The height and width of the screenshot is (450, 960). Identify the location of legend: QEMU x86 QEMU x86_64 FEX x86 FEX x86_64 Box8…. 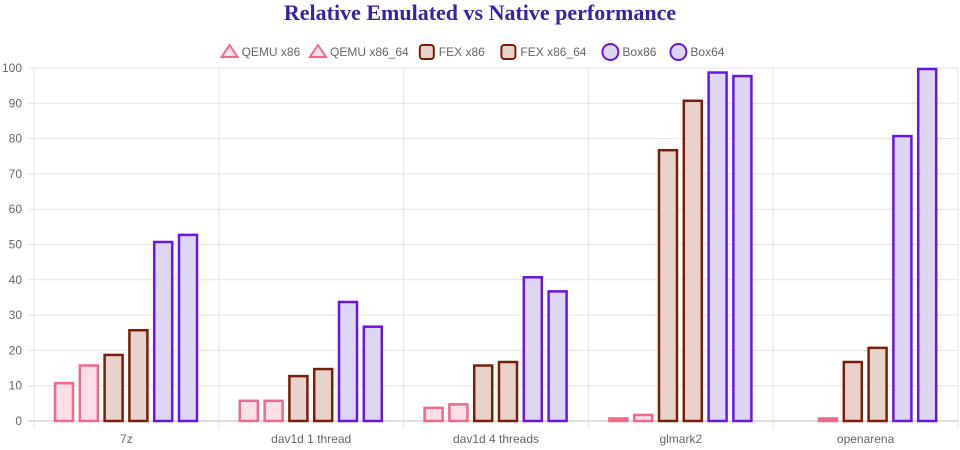
(472, 52).